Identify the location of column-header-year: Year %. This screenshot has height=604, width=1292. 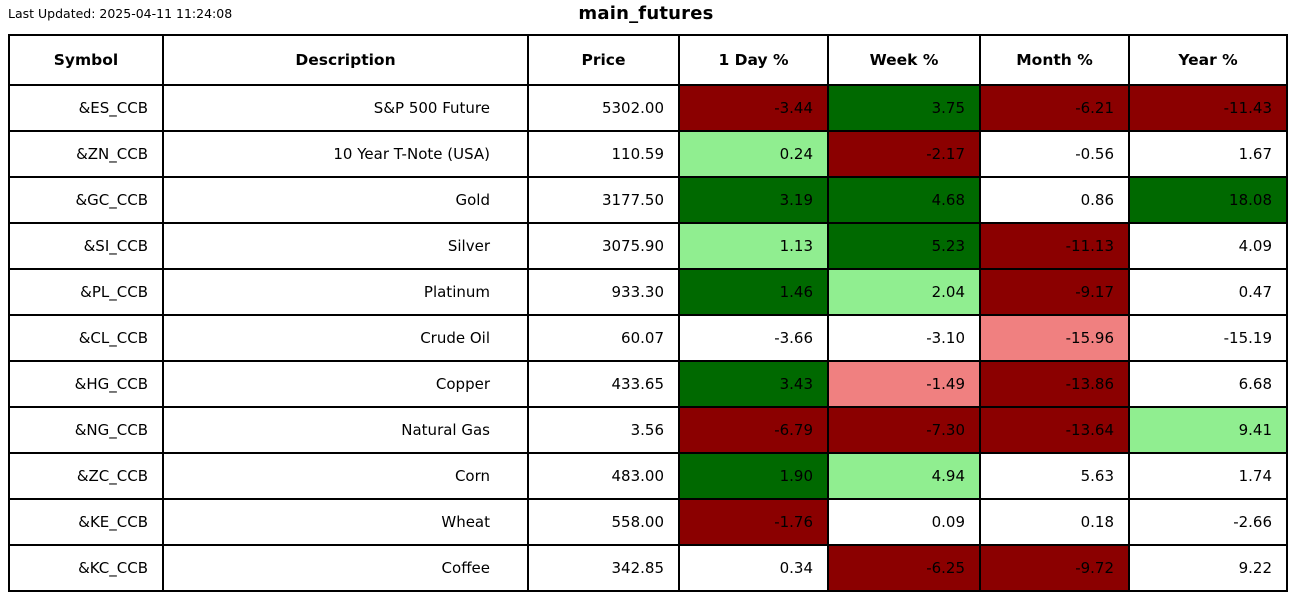
(1208, 60).